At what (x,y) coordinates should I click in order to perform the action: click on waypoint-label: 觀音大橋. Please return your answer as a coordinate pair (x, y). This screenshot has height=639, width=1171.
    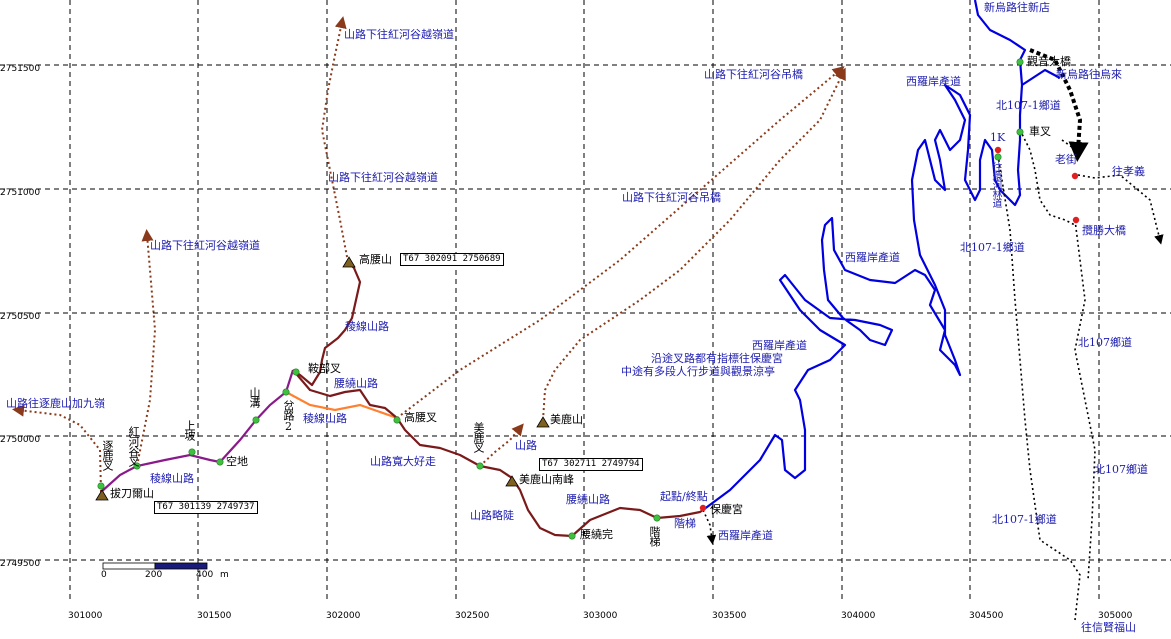
    Looking at the image, I should click on (1049, 61).